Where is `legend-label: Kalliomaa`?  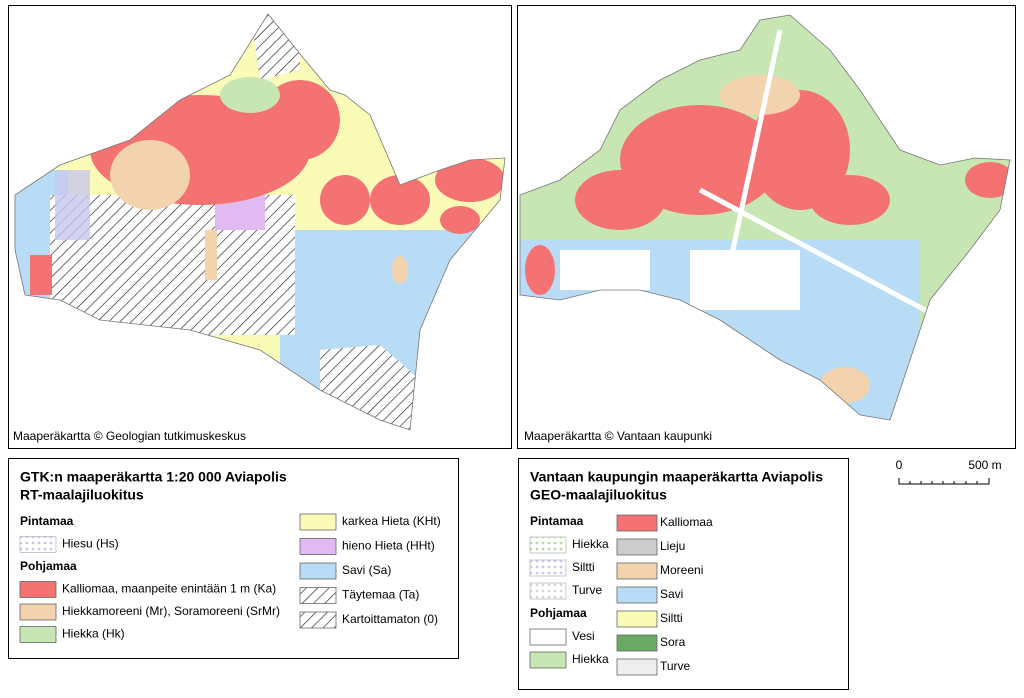 legend-label: Kalliomaa is located at coordinates (686, 522).